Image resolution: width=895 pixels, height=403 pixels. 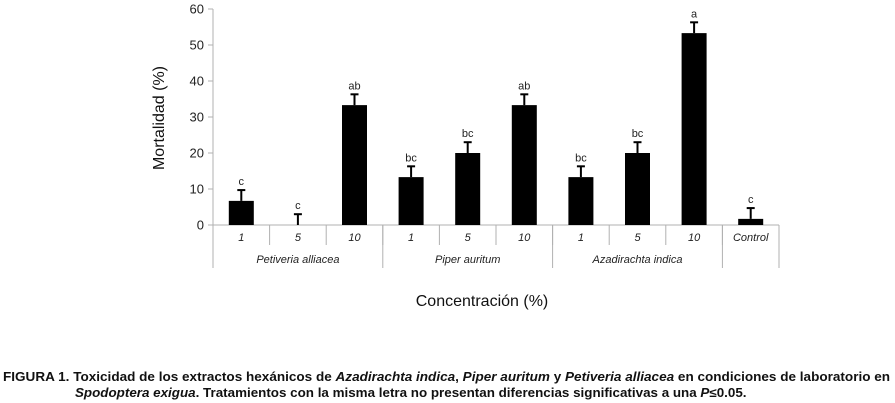 I want to click on caption-segment: ,, so click(x=459, y=377).